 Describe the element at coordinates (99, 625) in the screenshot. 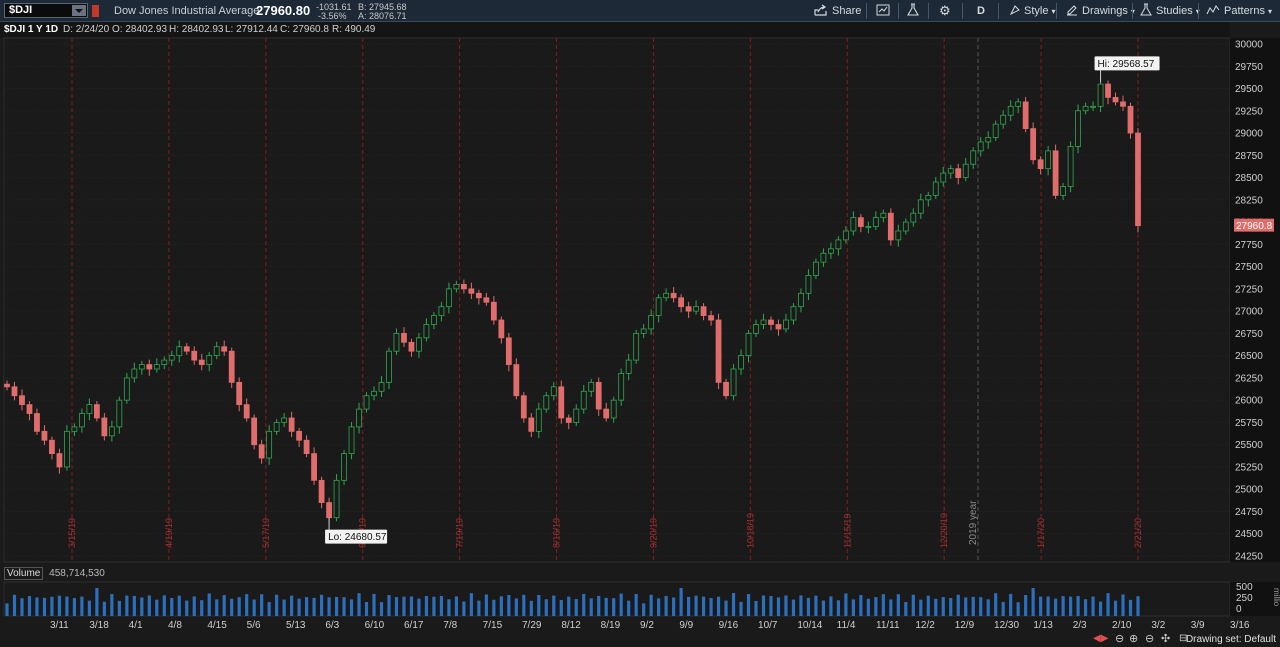

I see `x-tick-label: 3/18` at that location.